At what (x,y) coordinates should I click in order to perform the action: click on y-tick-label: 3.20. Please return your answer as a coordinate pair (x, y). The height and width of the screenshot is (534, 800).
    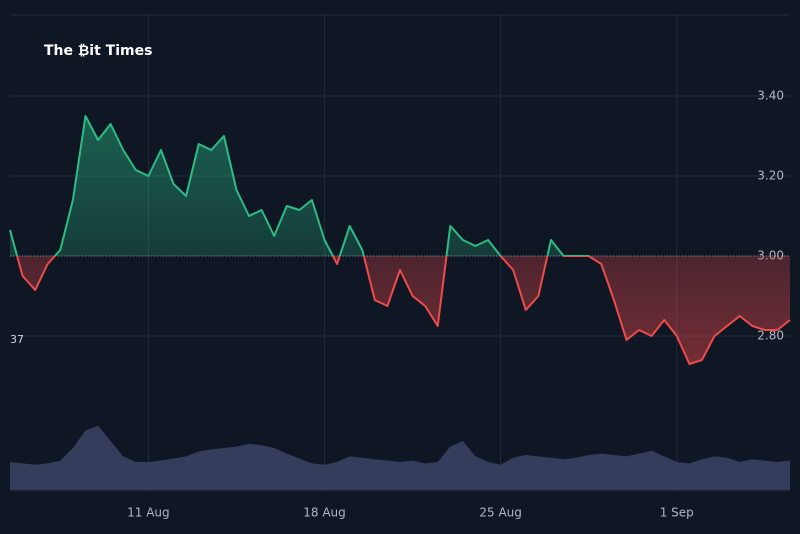
    Looking at the image, I should click on (770, 176).